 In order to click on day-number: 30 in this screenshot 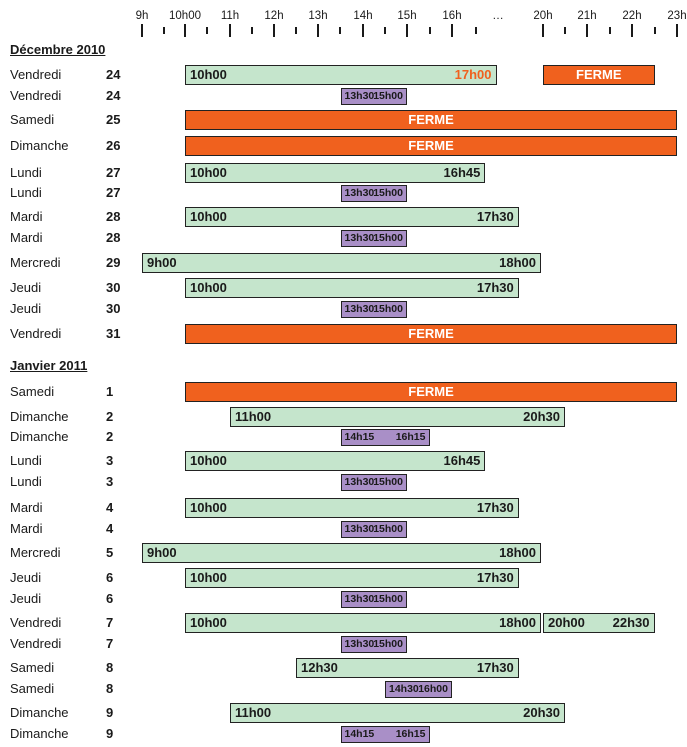, I will do `click(113, 287)`.